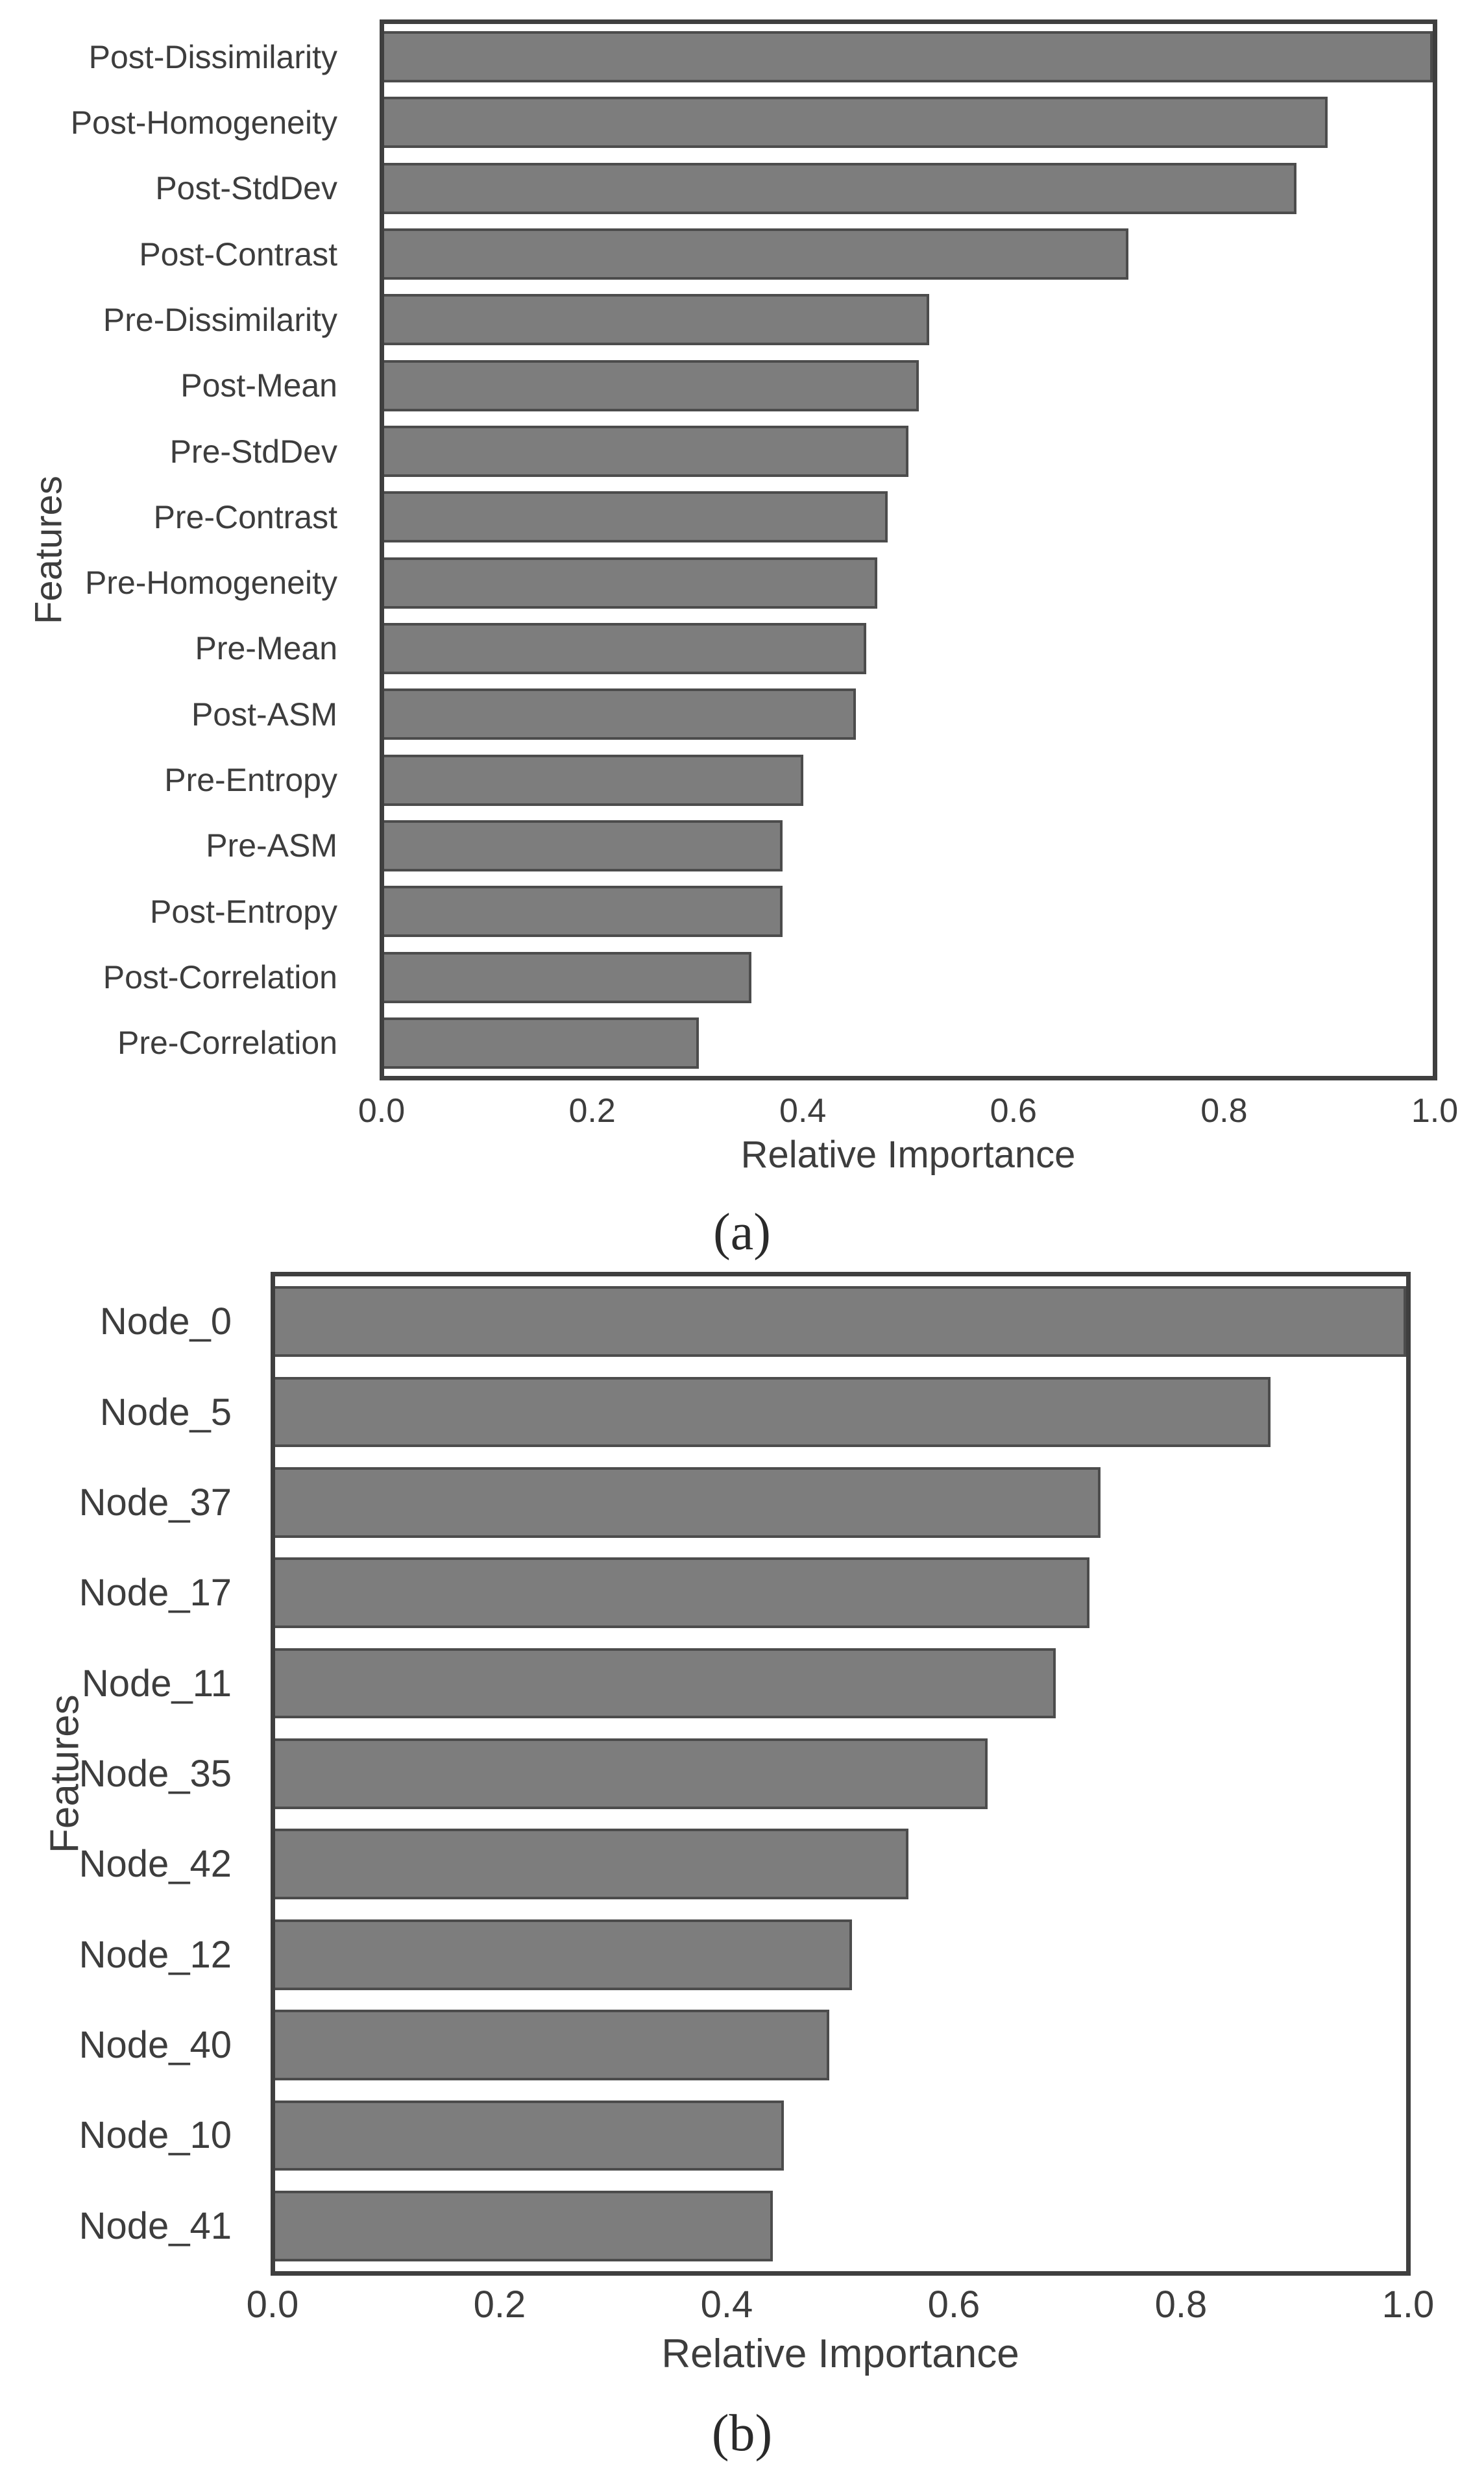  I want to click on bar-post-mean, so click(651, 385).